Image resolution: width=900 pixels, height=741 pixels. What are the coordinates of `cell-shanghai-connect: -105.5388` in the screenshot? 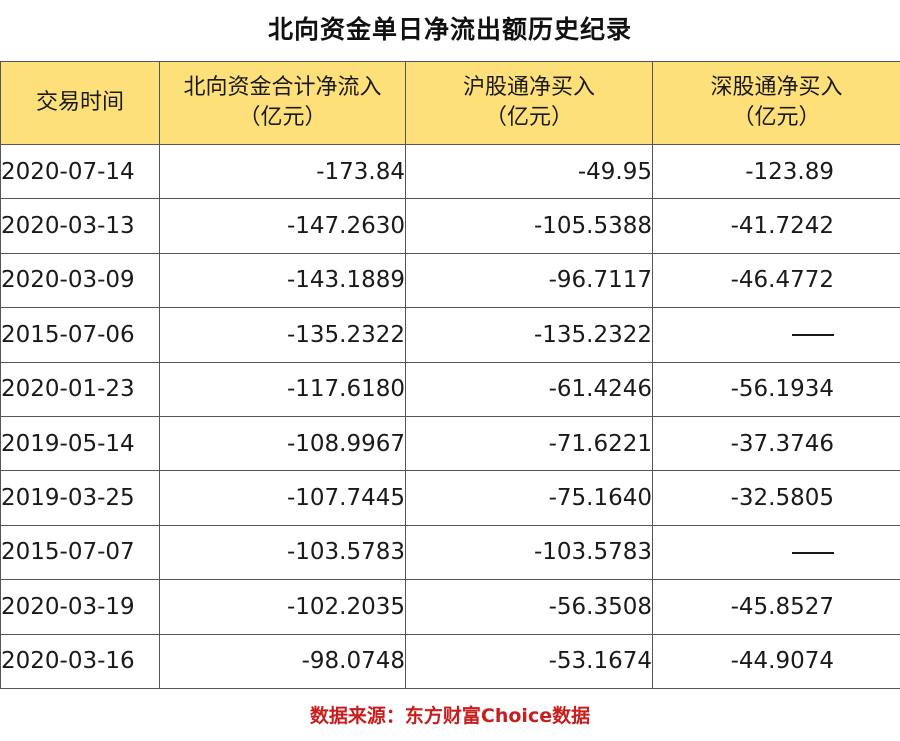 It's located at (529, 226).